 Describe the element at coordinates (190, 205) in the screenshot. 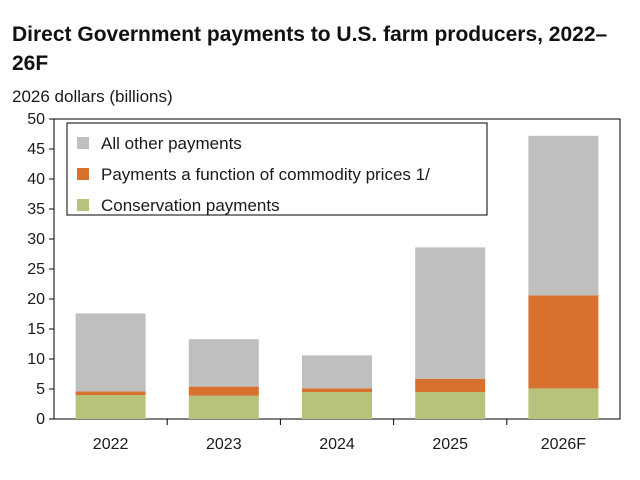

I see `legend-label: Conservation payments` at that location.